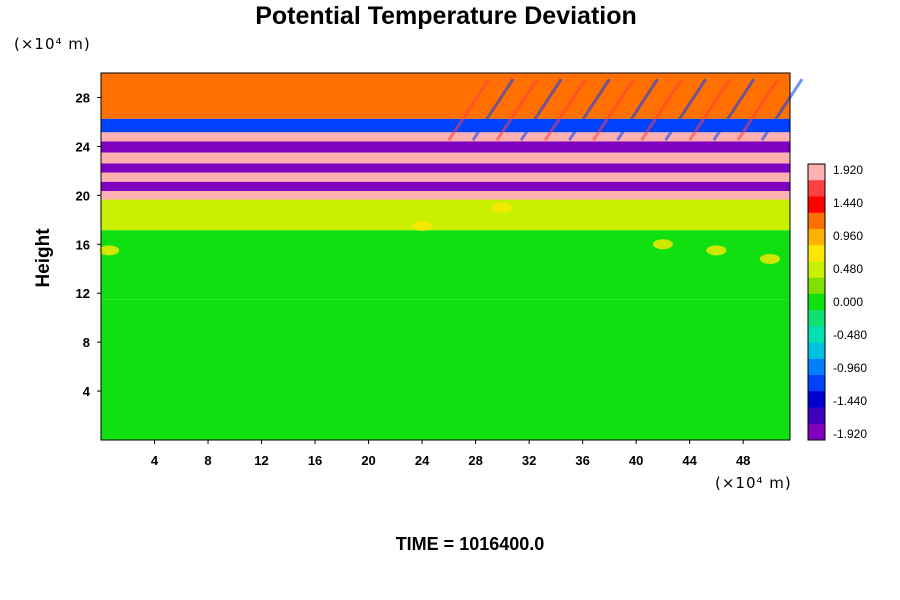  What do you see at coordinates (86, 342) in the screenshot?
I see `y-tick-label: 8` at bounding box center [86, 342].